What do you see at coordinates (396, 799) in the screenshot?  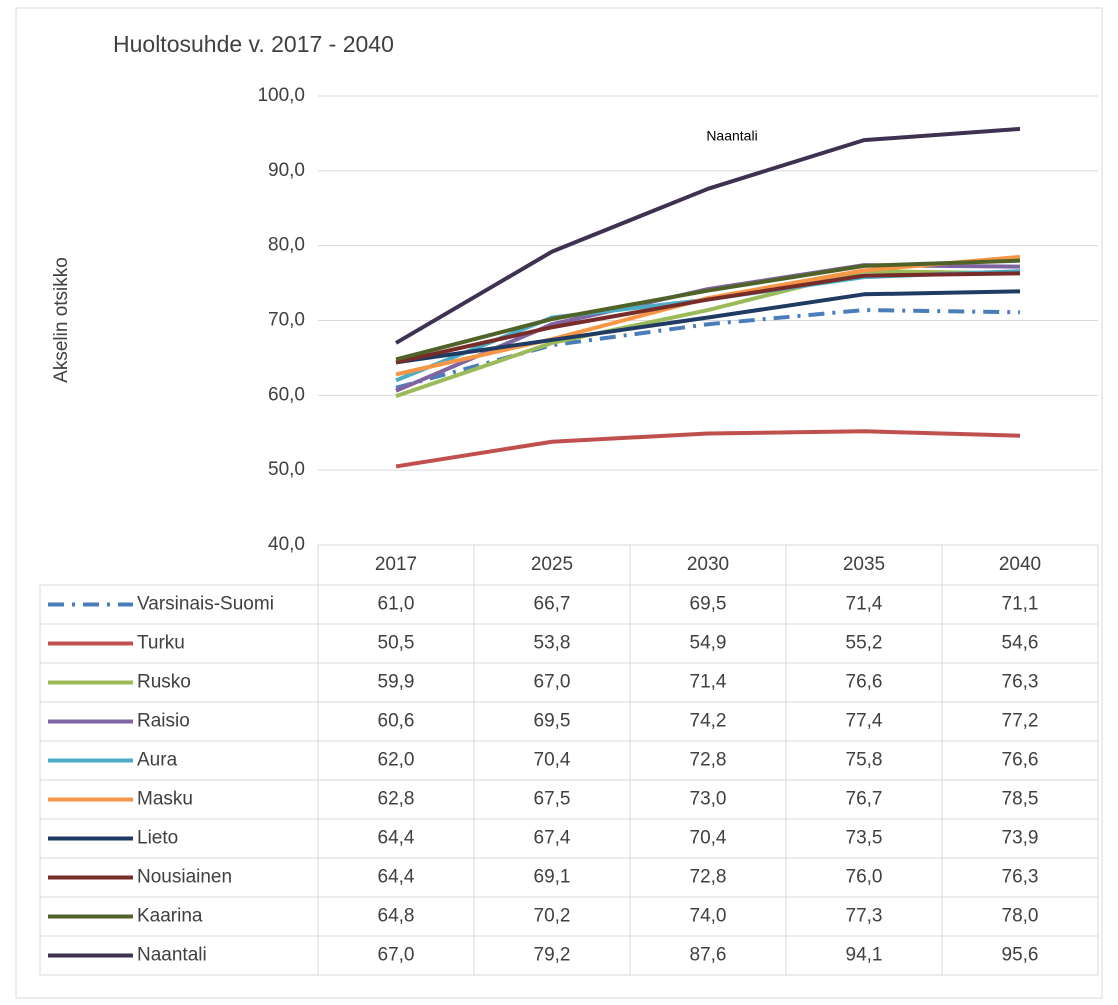 I see `table-value: 62,8` at bounding box center [396, 799].